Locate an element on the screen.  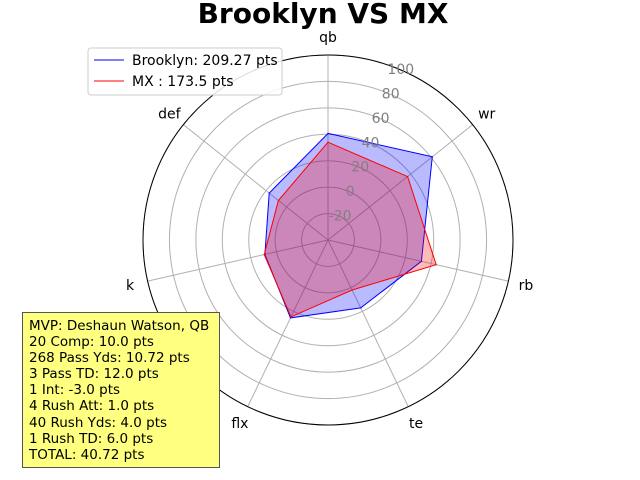
category-label-wr: wr is located at coordinates (486, 114).